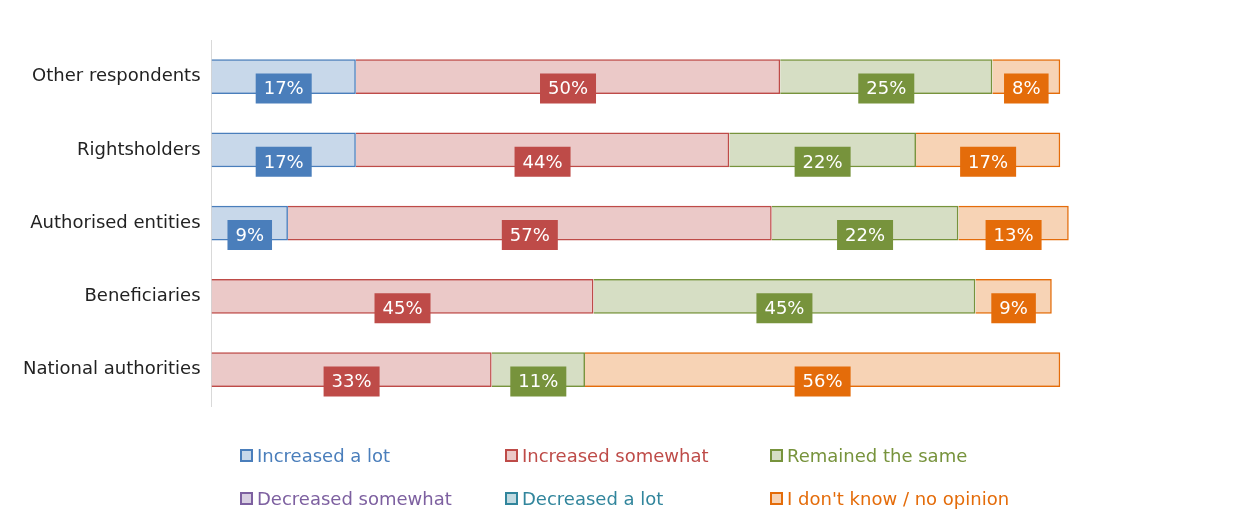  What do you see at coordinates (877, 455) in the screenshot?
I see `legend-label: Remained the same` at bounding box center [877, 455].